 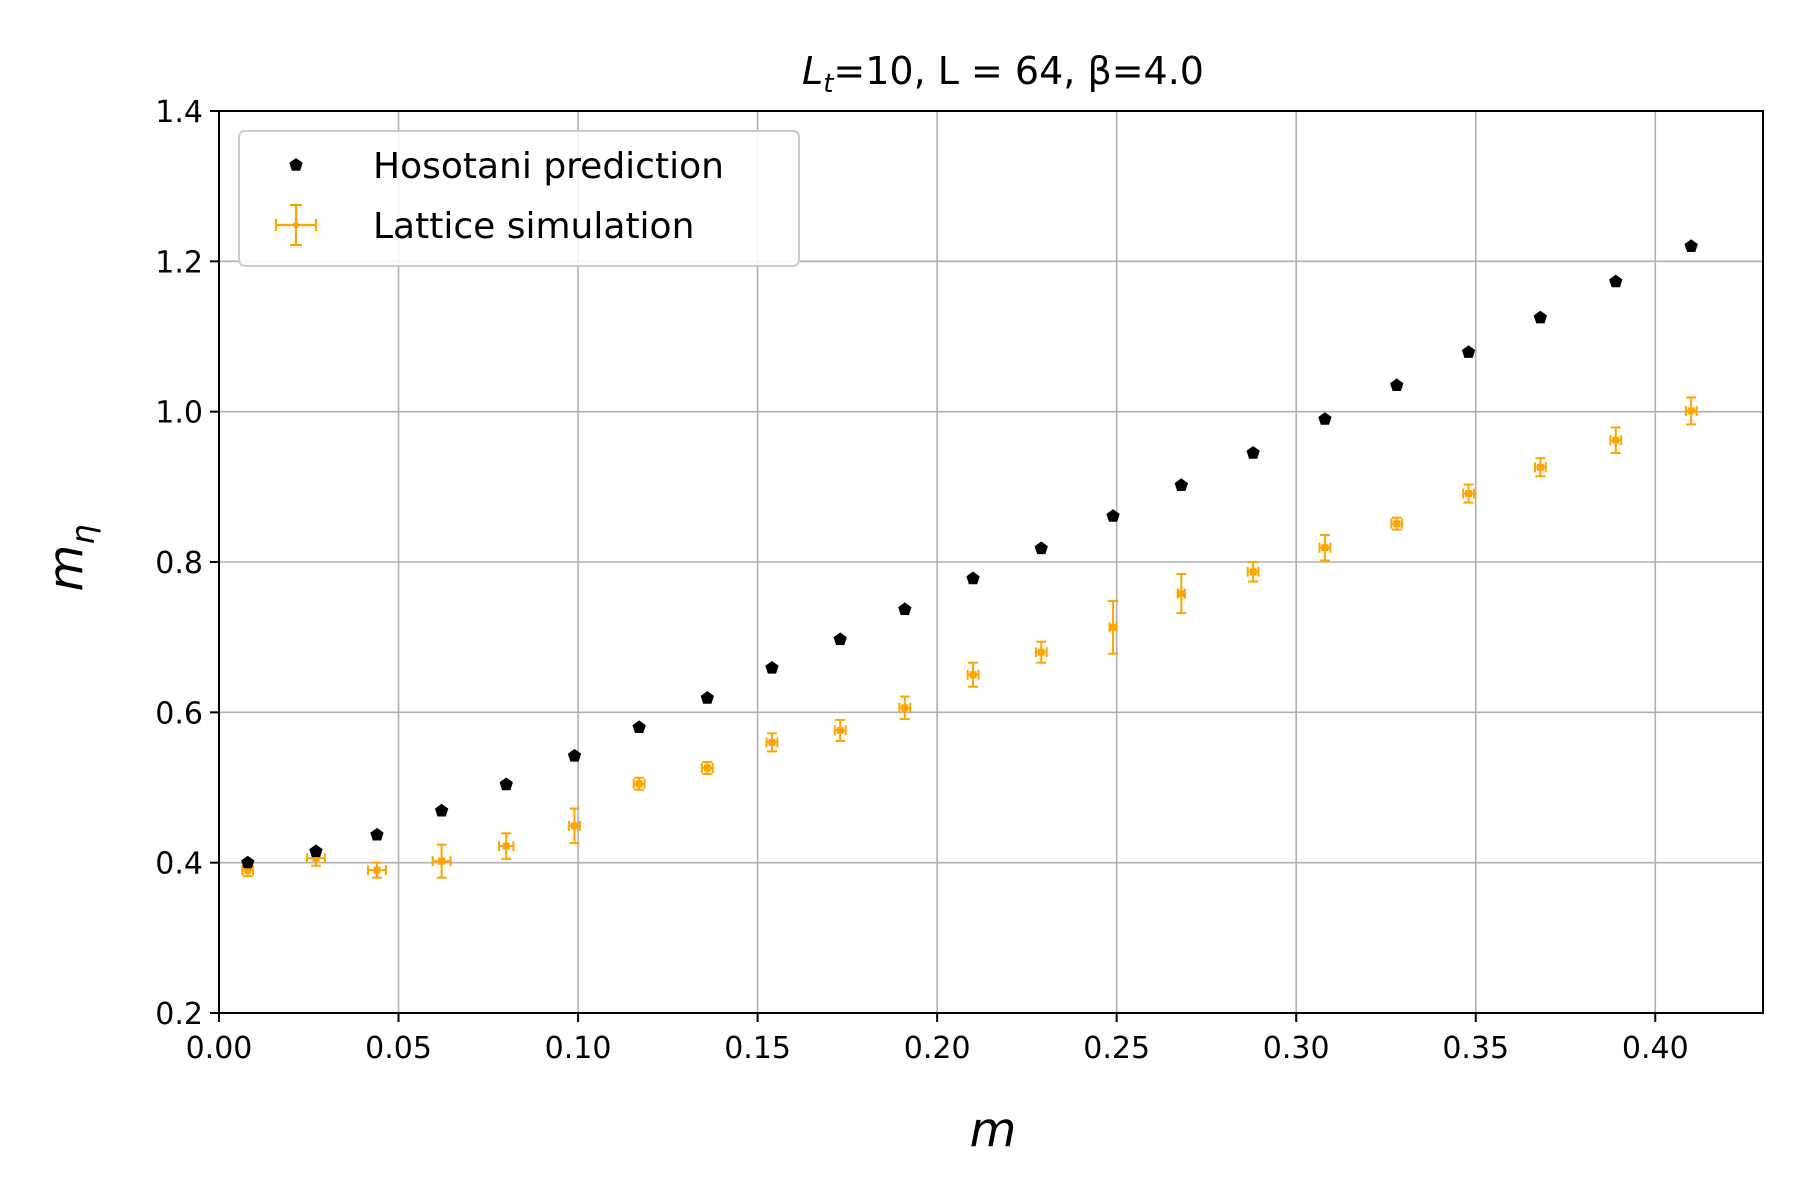 What do you see at coordinates (179, 262) in the screenshot?
I see `y-tick-label: 1.2` at bounding box center [179, 262].